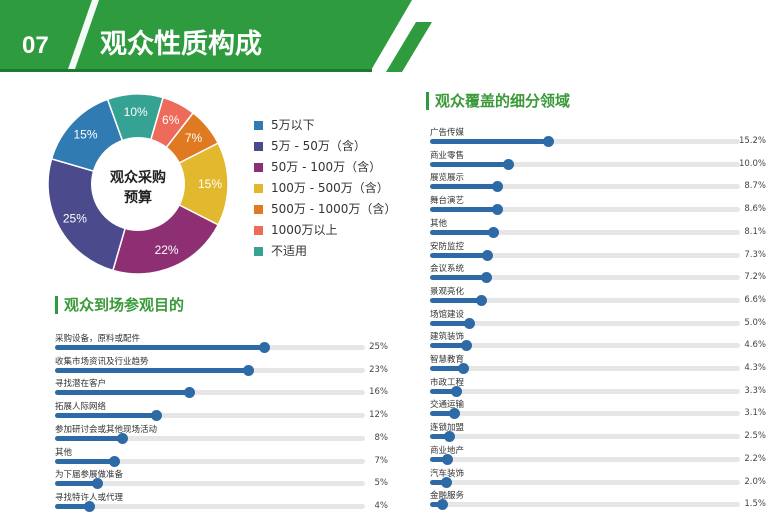  I want to click on legend-item-2: 5万 - 50万（含）, so click(310, 145).